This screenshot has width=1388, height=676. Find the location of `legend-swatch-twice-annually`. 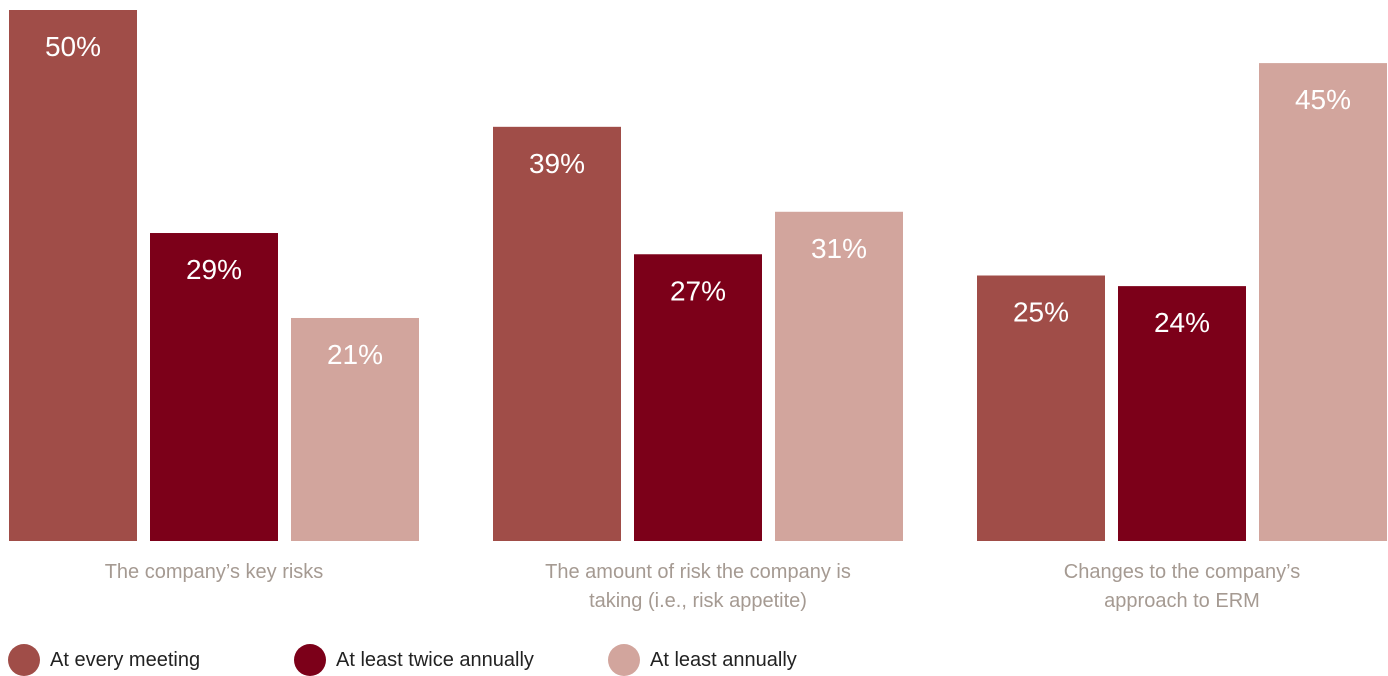

legend-swatch-twice-annually is located at coordinates (310, 660).